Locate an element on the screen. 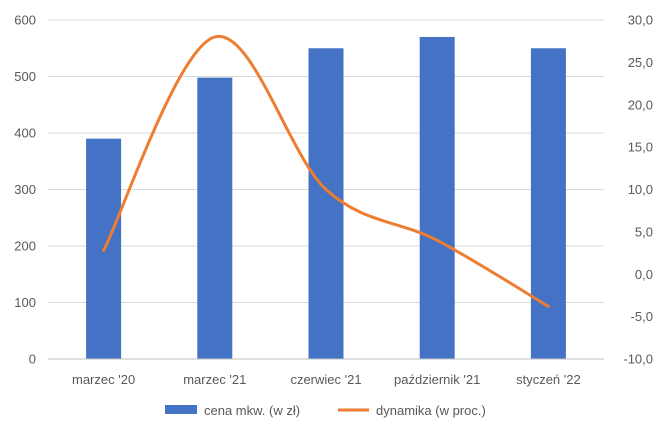 Image resolution: width=664 pixels, height=442 pixels. y-right-tick-label: -5,0 is located at coordinates (642, 316).